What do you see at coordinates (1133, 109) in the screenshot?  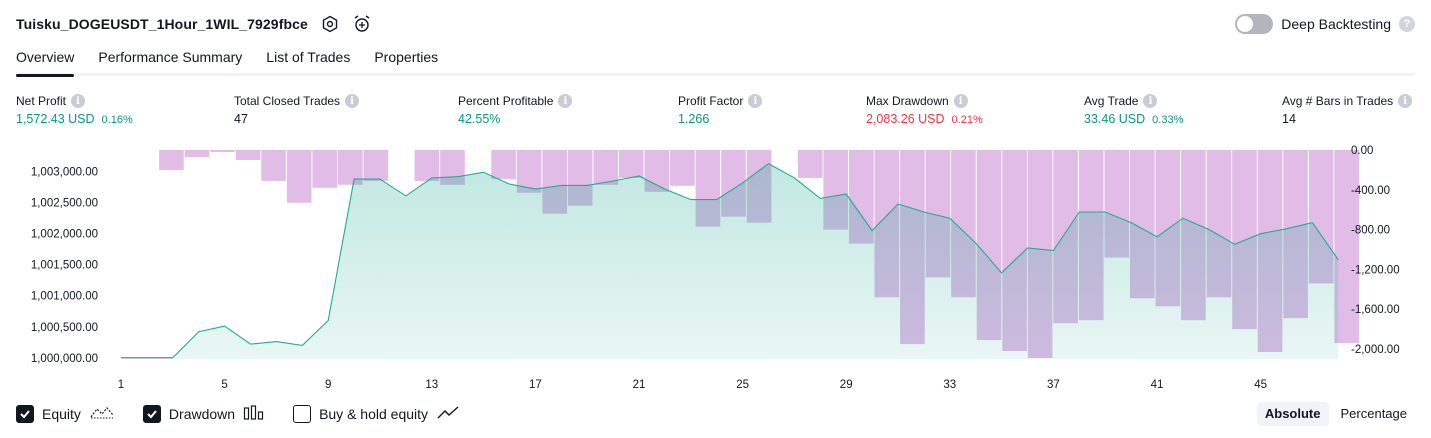 I see `metric-avg-trade: Avg Trade i 33.46 USD 0.33%` at bounding box center [1133, 109].